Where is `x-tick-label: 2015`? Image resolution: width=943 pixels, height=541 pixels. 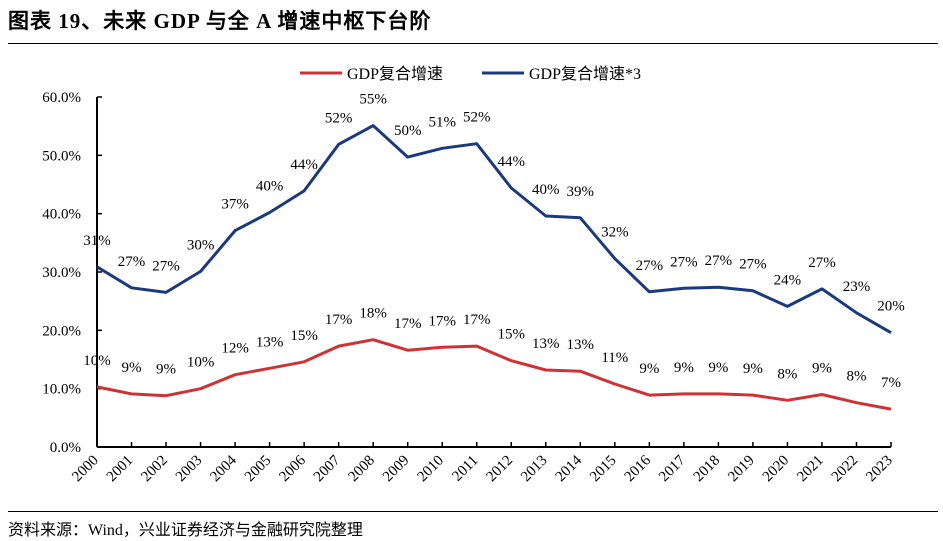 x-tick-label: 2015 is located at coordinates (603, 469).